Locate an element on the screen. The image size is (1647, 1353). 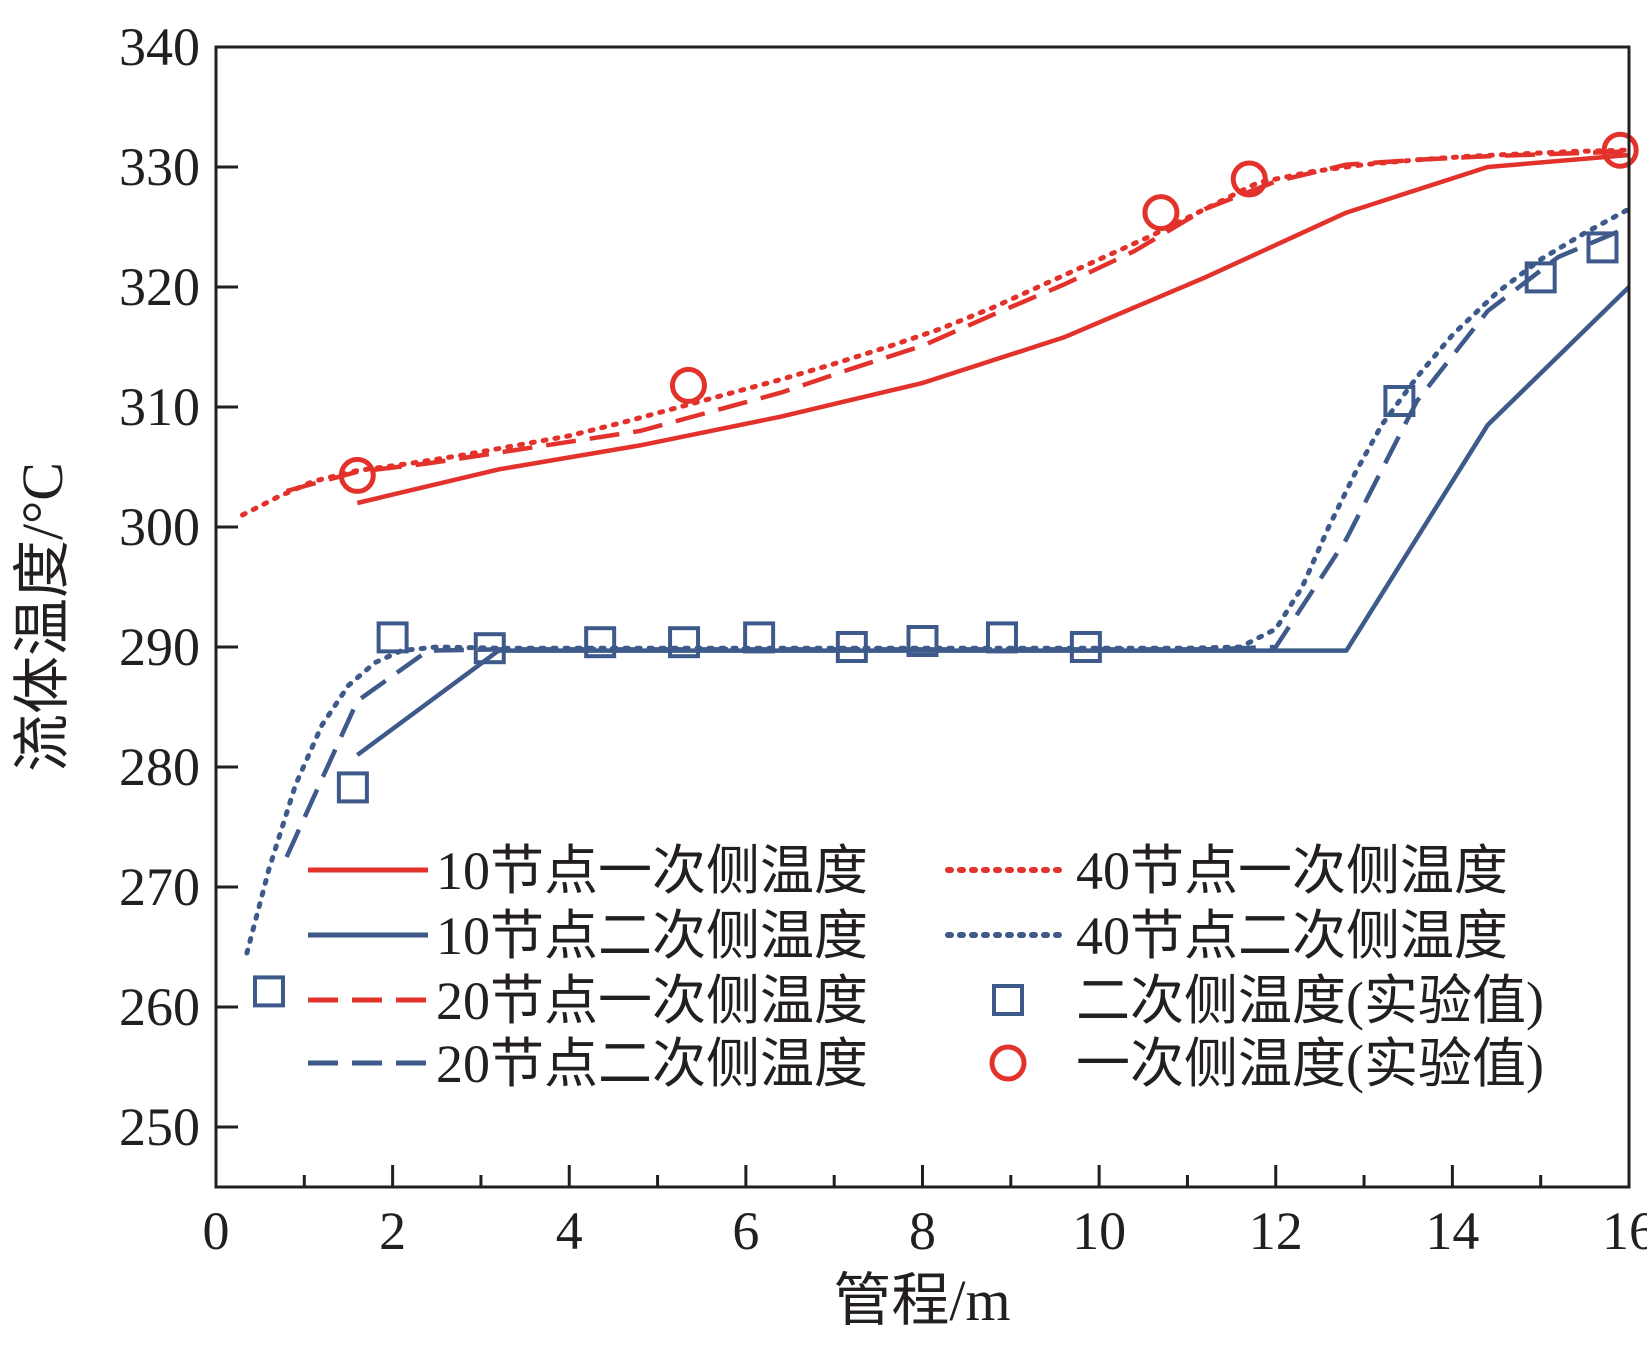
legend-label: 40节点二次侧温度 is located at coordinates (1292, 936).